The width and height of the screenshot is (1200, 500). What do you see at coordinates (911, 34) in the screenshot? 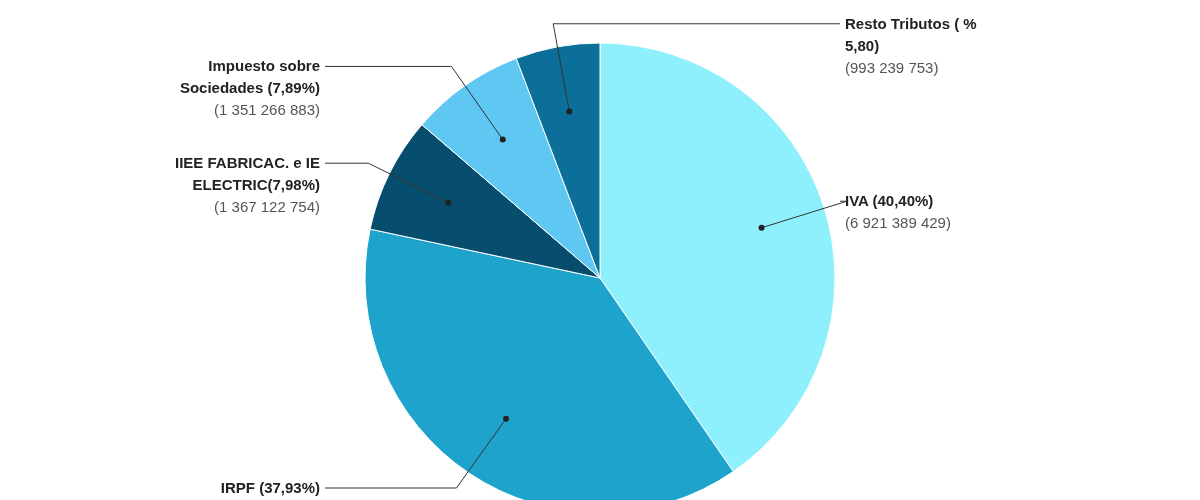
I see `slice-label: Resto Tributos ( % 5,80)` at bounding box center [911, 34].